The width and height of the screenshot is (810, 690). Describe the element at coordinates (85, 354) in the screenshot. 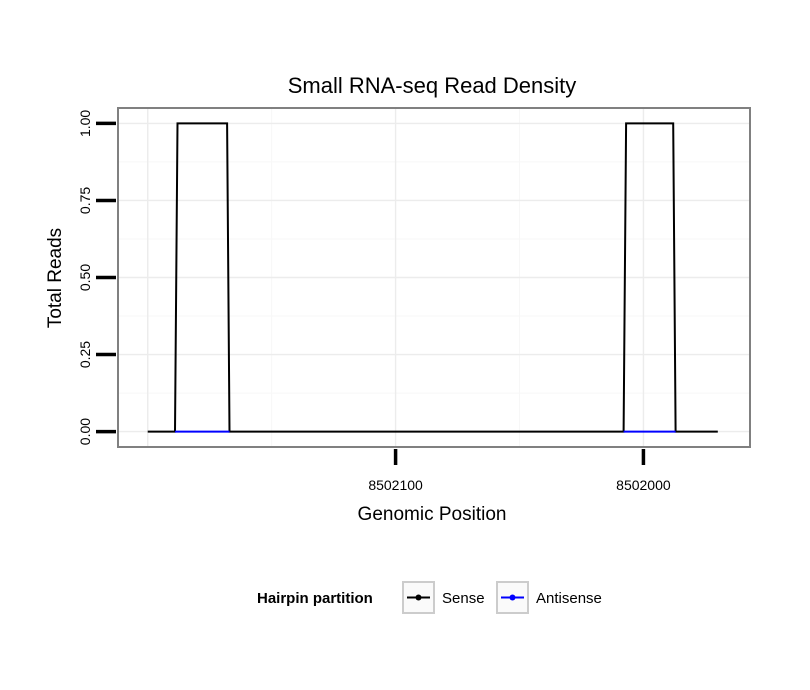

I see `y-tick-label-1: 0.25` at that location.